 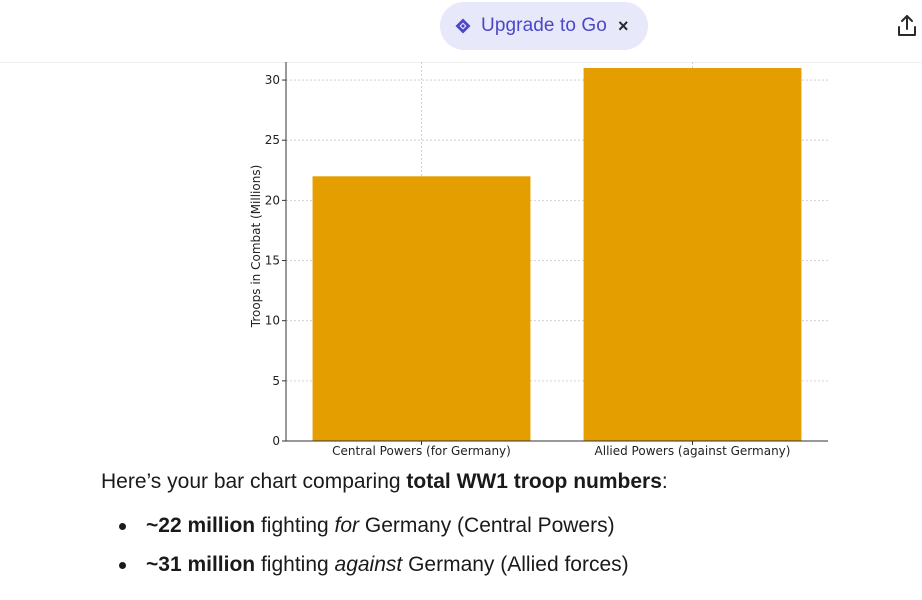 What do you see at coordinates (515, 564) in the screenshot?
I see `bullet-post: Germany (Allied forces)` at bounding box center [515, 564].